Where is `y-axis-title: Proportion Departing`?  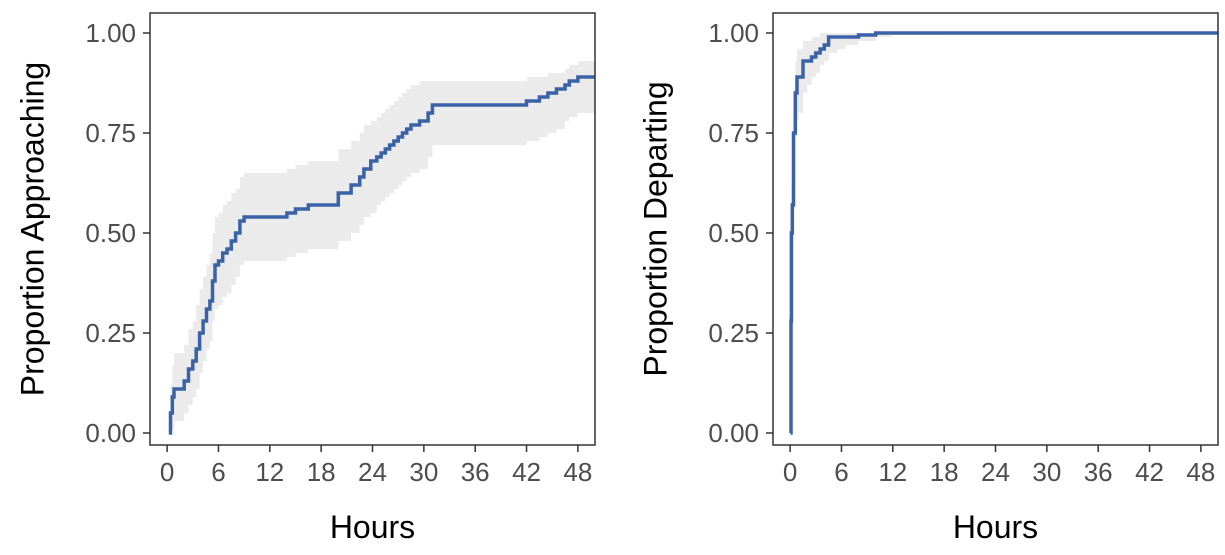 y-axis-title: Proportion Departing is located at coordinates (655, 228).